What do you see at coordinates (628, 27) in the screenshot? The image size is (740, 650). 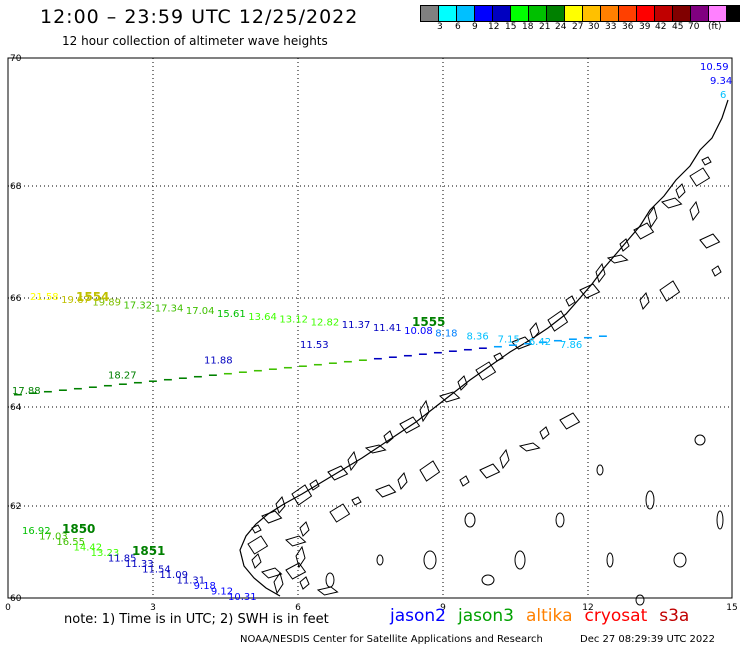 I see `legend-label: 36` at bounding box center [628, 27].